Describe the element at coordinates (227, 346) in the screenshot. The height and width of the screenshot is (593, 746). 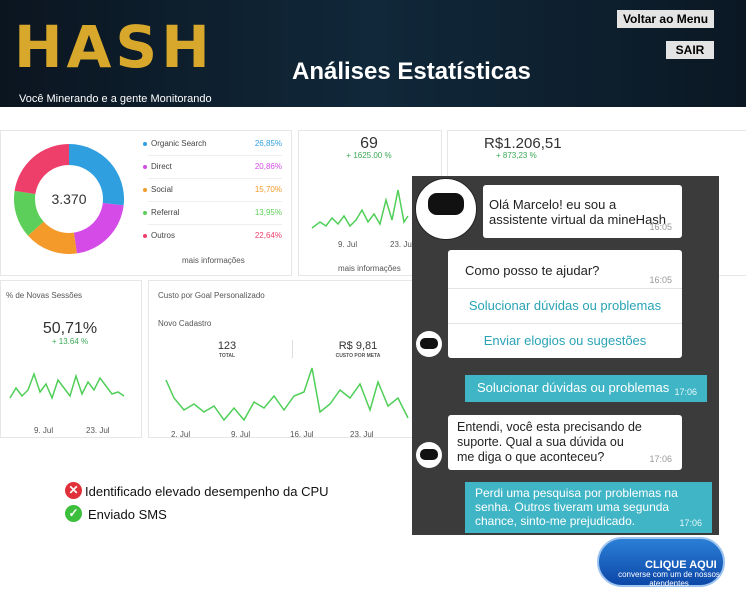
I see `goal-total: 123` at that location.